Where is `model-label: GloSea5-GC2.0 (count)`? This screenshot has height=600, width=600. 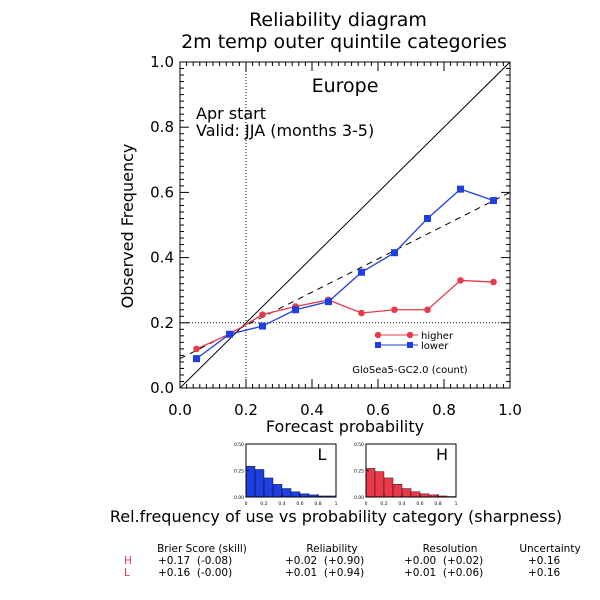
model-label: GloSea5-GC2.0 (count) is located at coordinates (410, 370).